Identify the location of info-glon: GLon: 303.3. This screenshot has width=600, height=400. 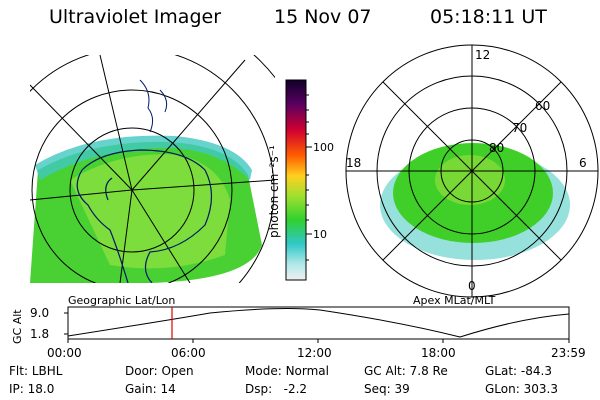
(521, 389).